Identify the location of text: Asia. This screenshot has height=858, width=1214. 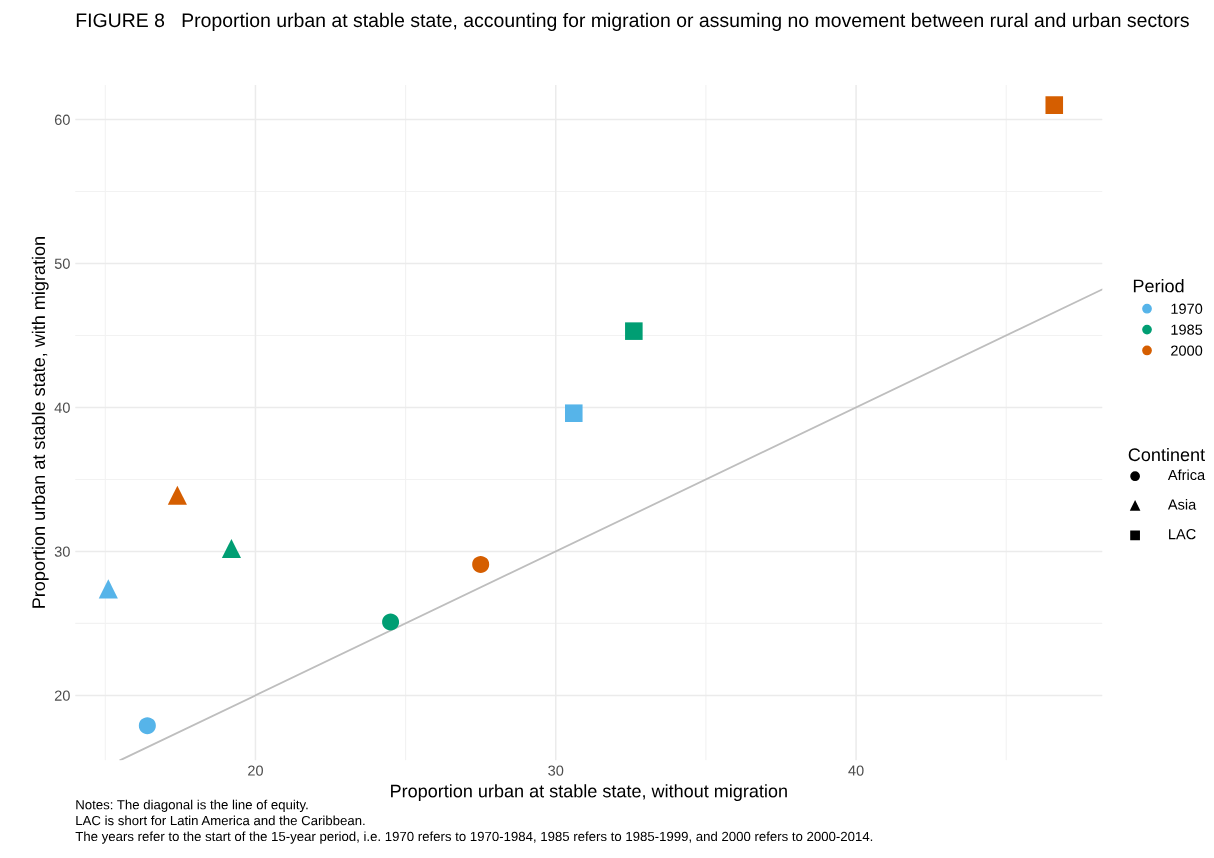
(1182, 504).